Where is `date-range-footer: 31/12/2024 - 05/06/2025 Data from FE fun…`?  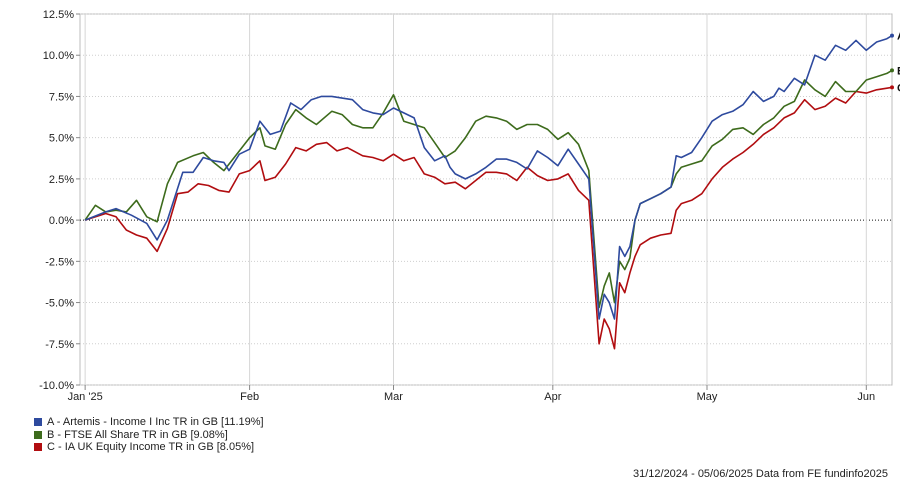
date-range-footer: 31/12/2024 - 05/06/2025 Data from FE fun… is located at coordinates (760, 474).